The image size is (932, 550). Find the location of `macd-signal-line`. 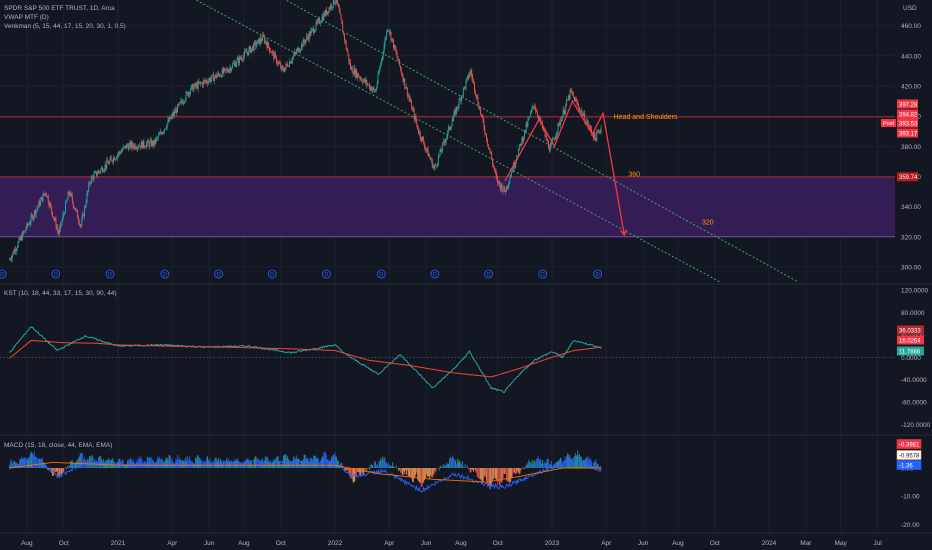

macd-signal-line is located at coordinates (305, 472).